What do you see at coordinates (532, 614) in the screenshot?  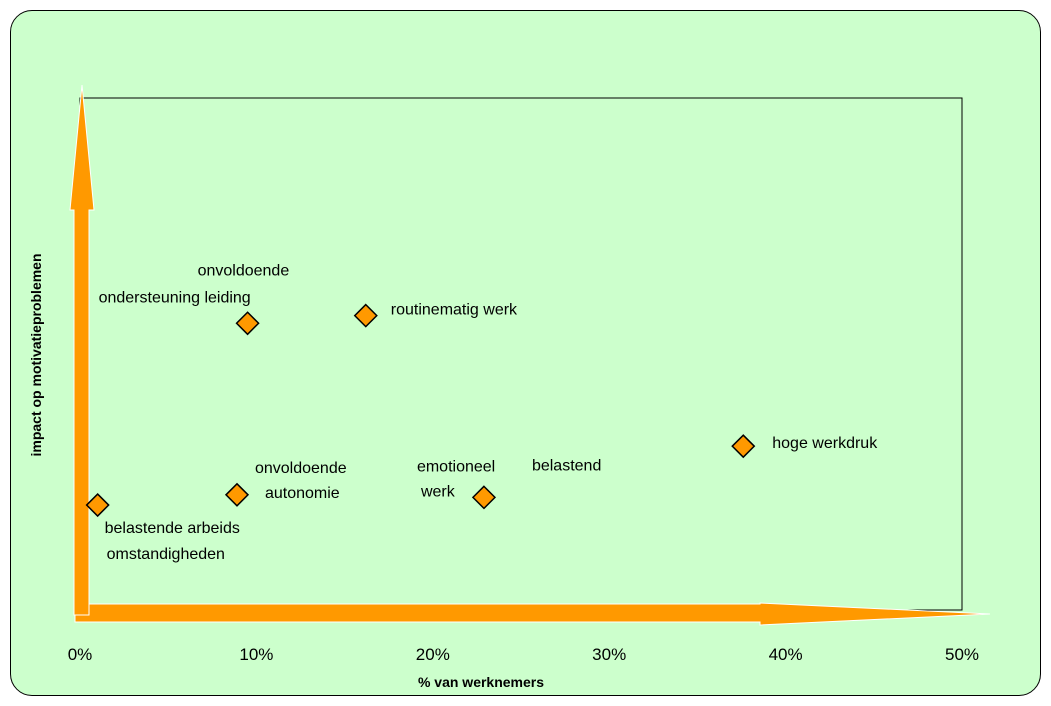 I see `x-axis-arrow` at bounding box center [532, 614].